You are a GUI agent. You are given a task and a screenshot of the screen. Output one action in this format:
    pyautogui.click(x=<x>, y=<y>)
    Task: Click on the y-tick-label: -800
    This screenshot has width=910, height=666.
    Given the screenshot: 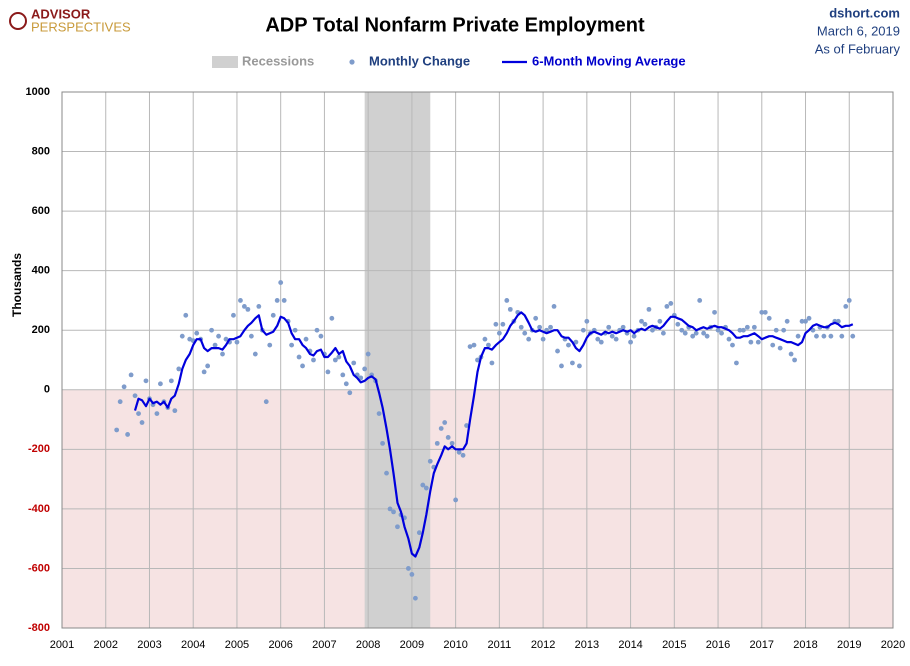 What is the action you would take?
    pyautogui.click(x=39, y=628)
    